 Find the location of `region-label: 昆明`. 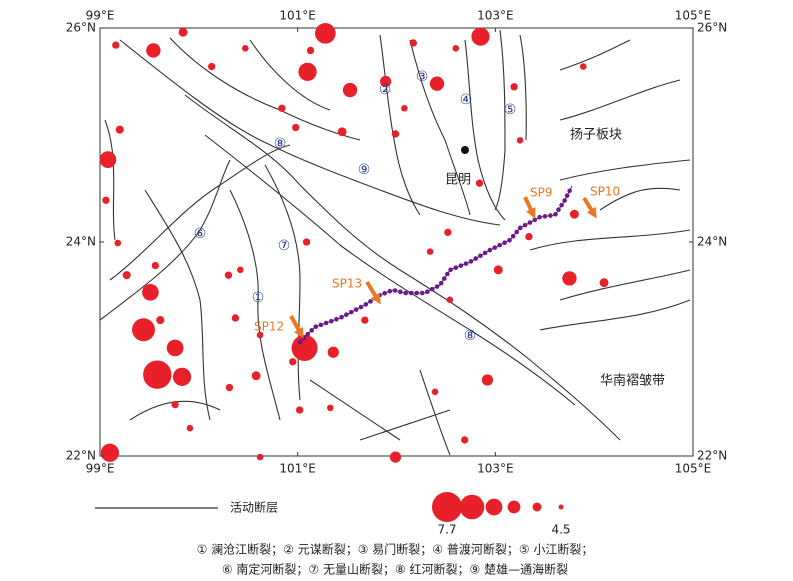

region-label: 昆明 is located at coordinates (458, 180).